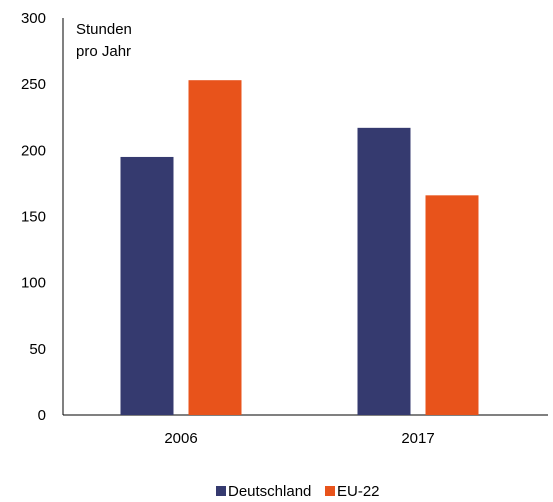  I want to click on y-tick-label: 250, so click(33, 84).